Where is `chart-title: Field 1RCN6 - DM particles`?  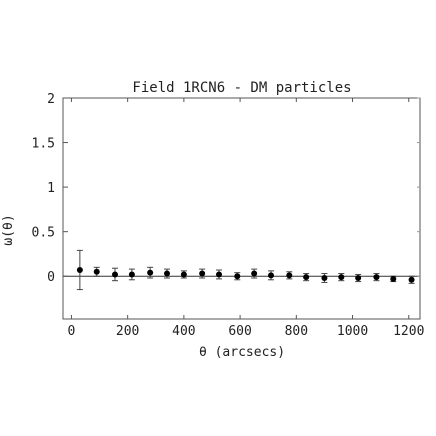 chart-title: Field 1RCN6 - DM particles is located at coordinates (241, 88).